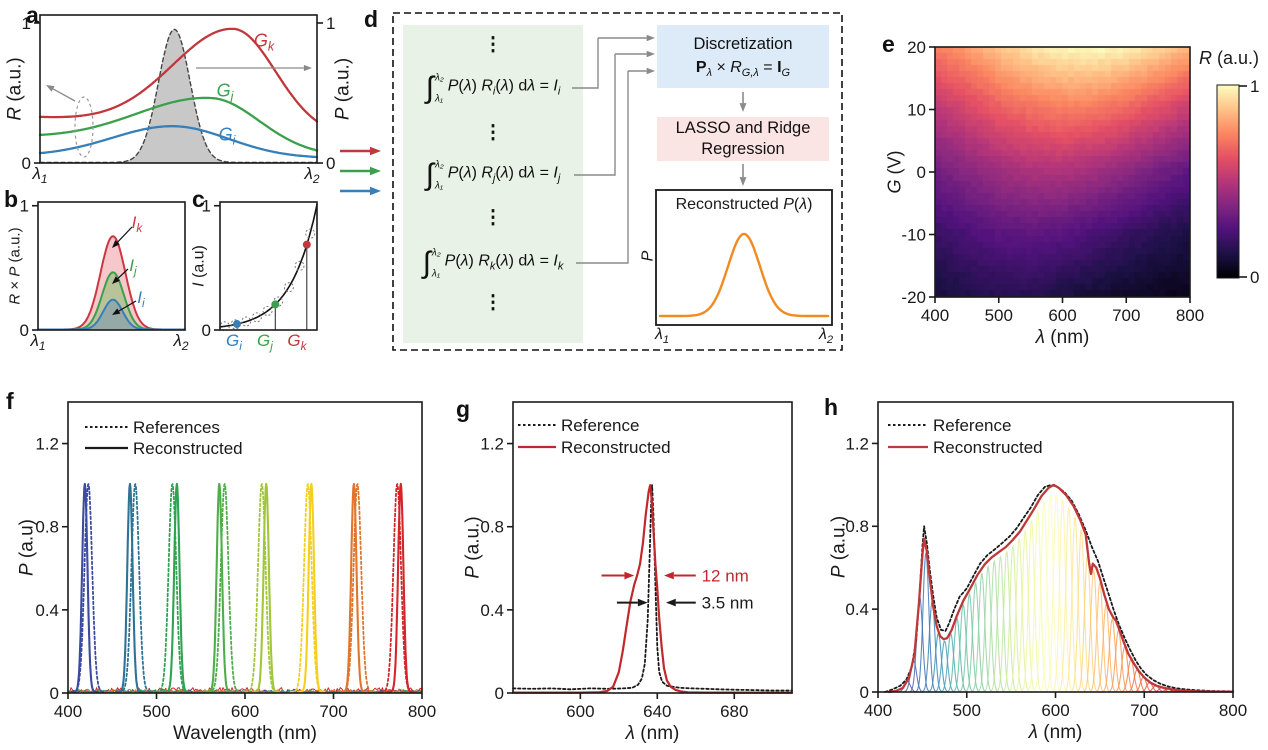 The height and width of the screenshot is (750, 1268). Describe the element at coordinates (743, 56) in the screenshot. I see `discretization-box: Discretization Pλ × RG,λ = IG` at that location.